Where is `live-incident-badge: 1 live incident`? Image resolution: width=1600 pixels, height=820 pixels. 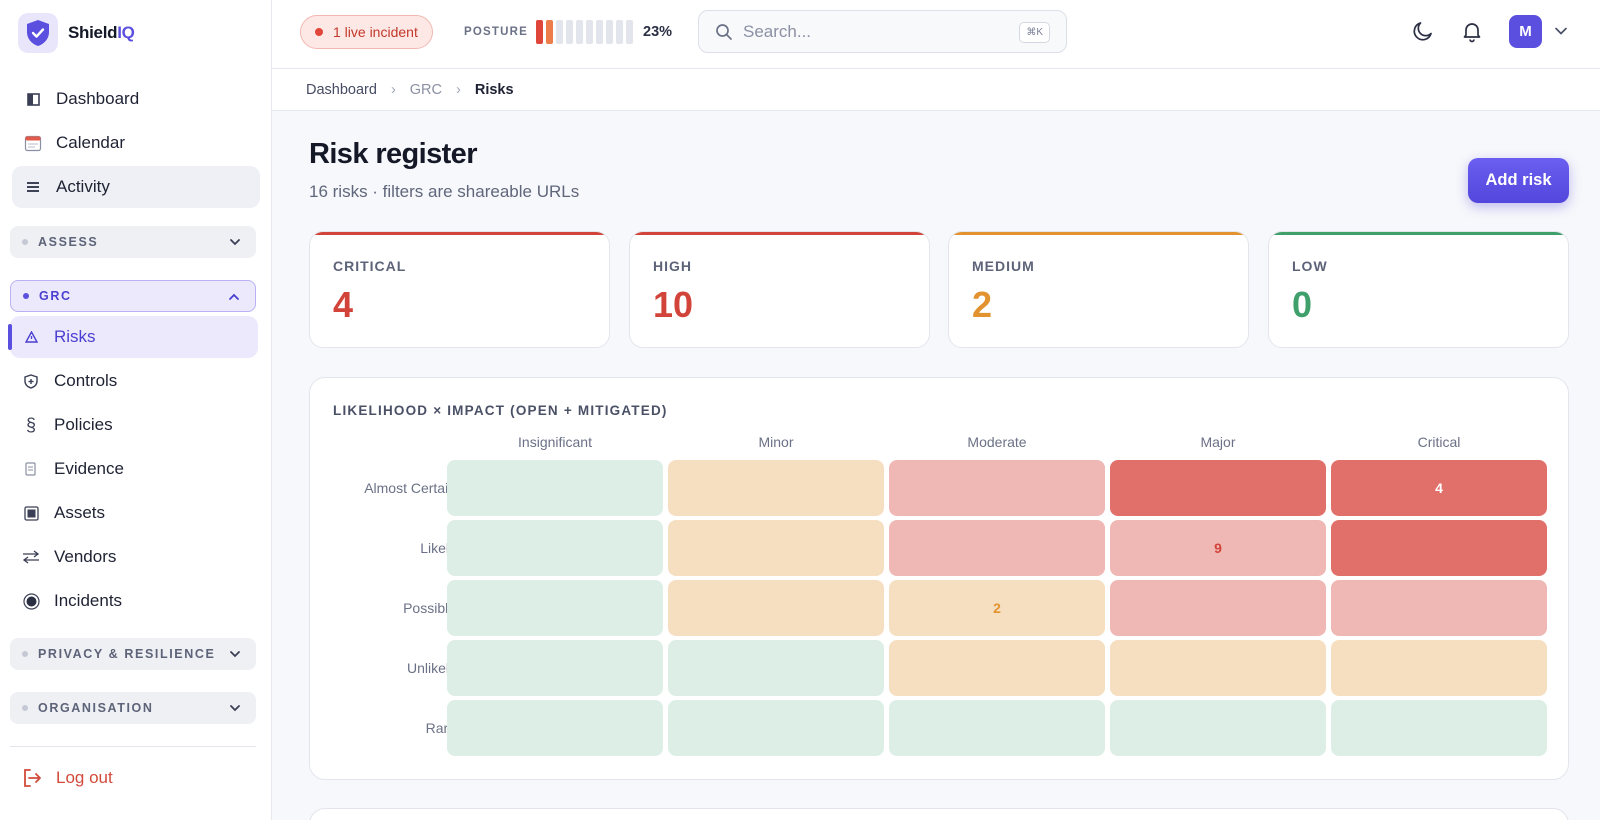
live-incident-badge: 1 live incident is located at coordinates (366, 32).